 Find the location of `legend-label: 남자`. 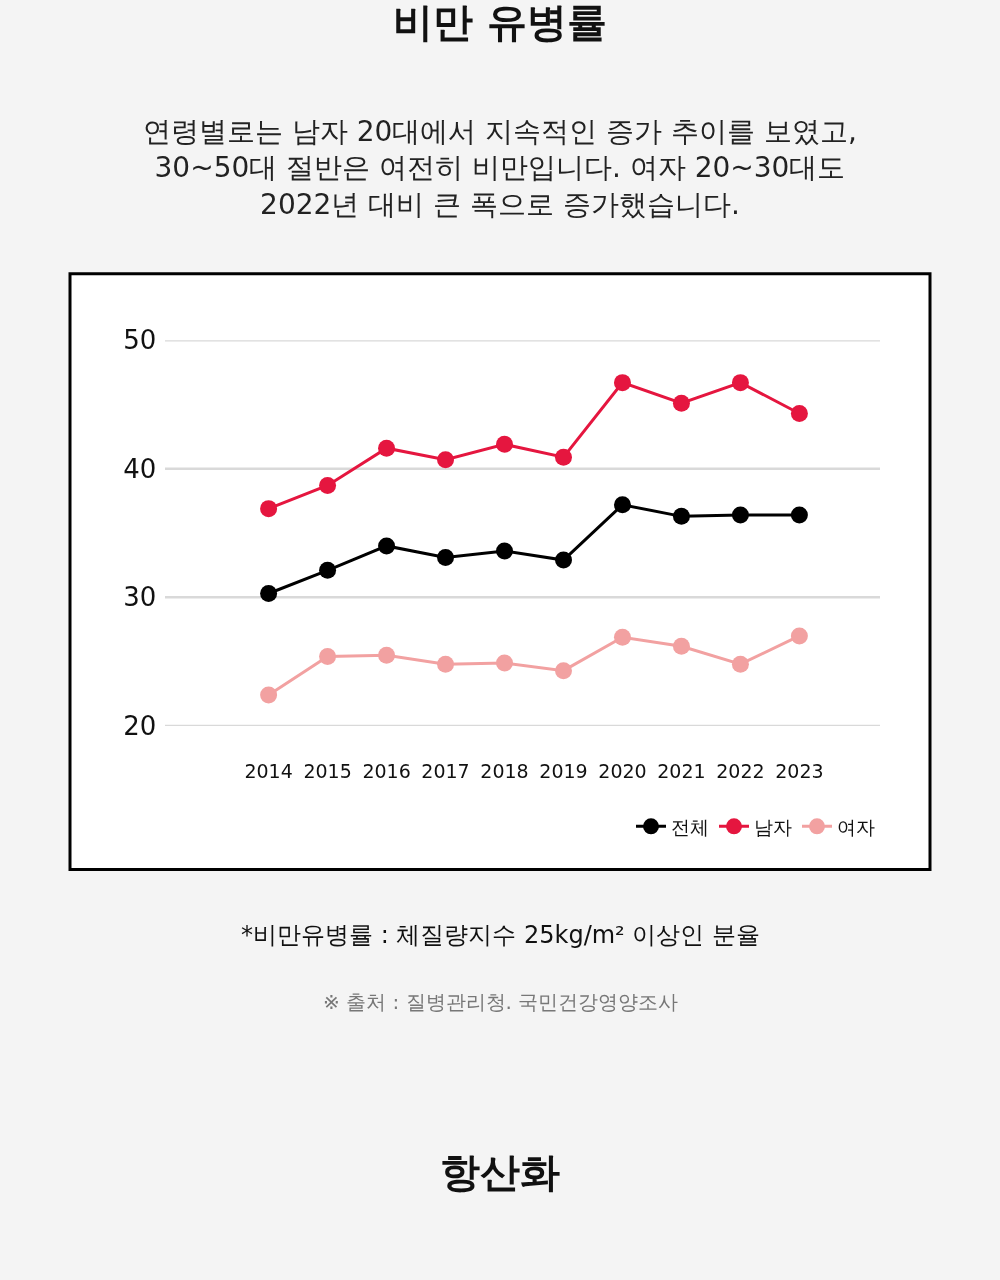

legend-label: 남자 is located at coordinates (773, 826).